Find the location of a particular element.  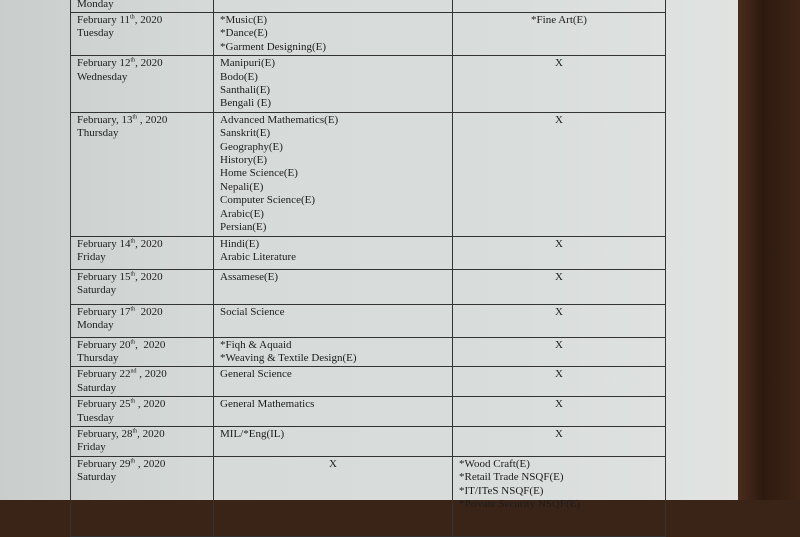

date-cell: February, 13th , 2020 Thursday is located at coordinates (142, 174).